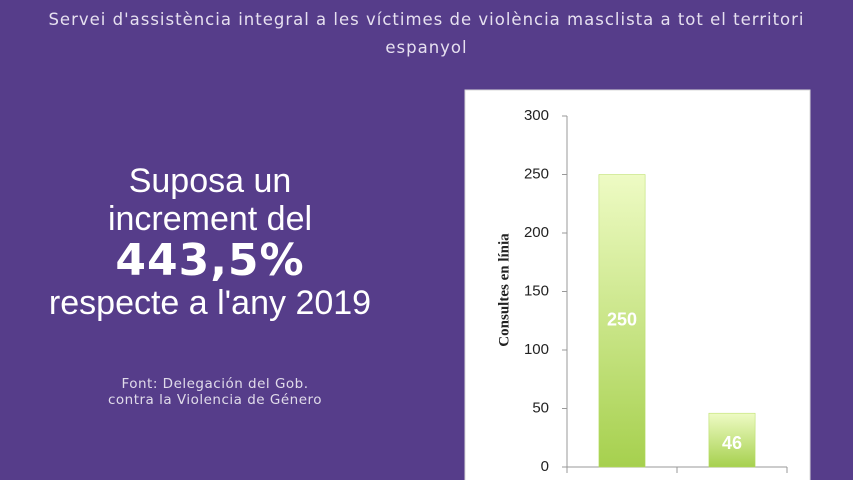 The width and height of the screenshot is (853, 480). Describe the element at coordinates (210, 219) in the screenshot. I see `headline-text: increment del` at that location.